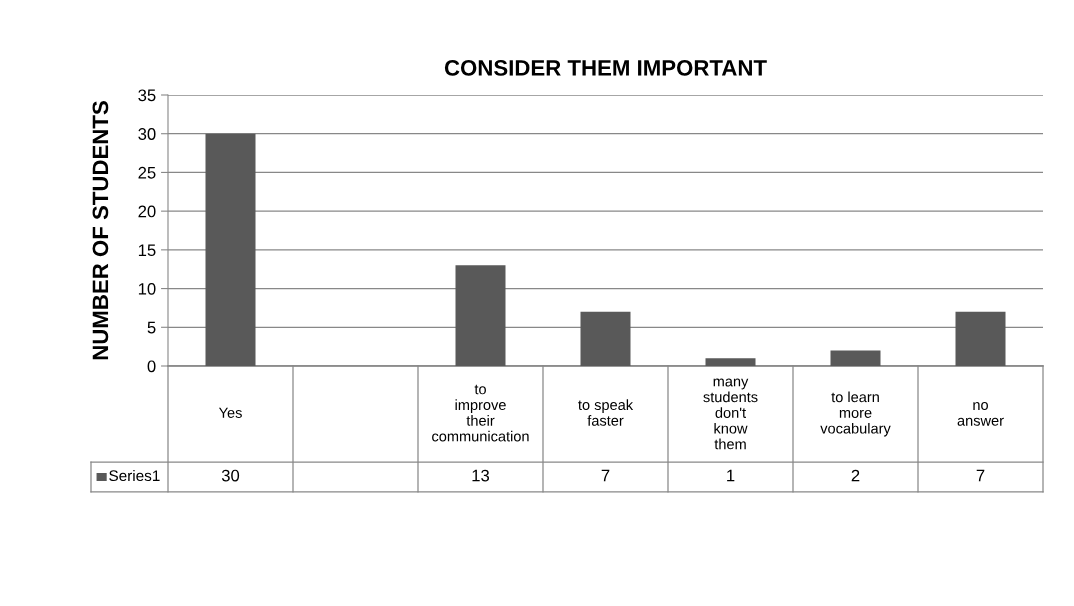 The height and width of the screenshot is (606, 1074). I want to click on data-label: 13, so click(481, 475).